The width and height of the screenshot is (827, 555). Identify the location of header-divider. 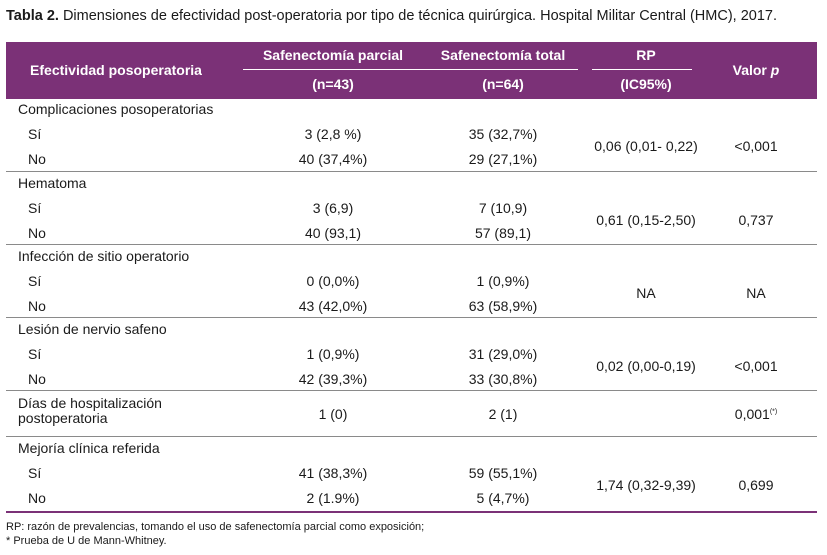
(410, 69).